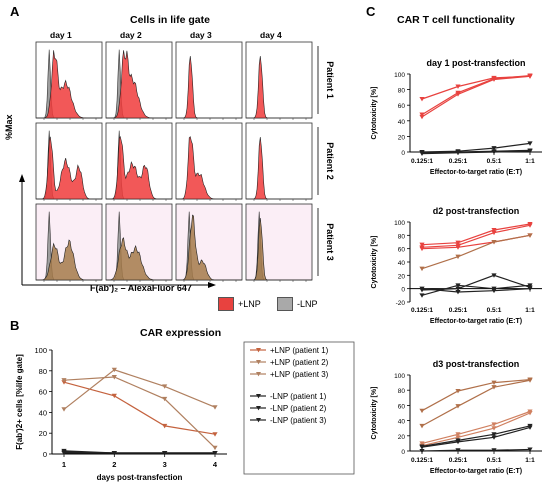 This screenshot has height=486, width=550. What do you see at coordinates (401, 303) in the screenshot?
I see `y-tick-label: -20` at bounding box center [401, 303].